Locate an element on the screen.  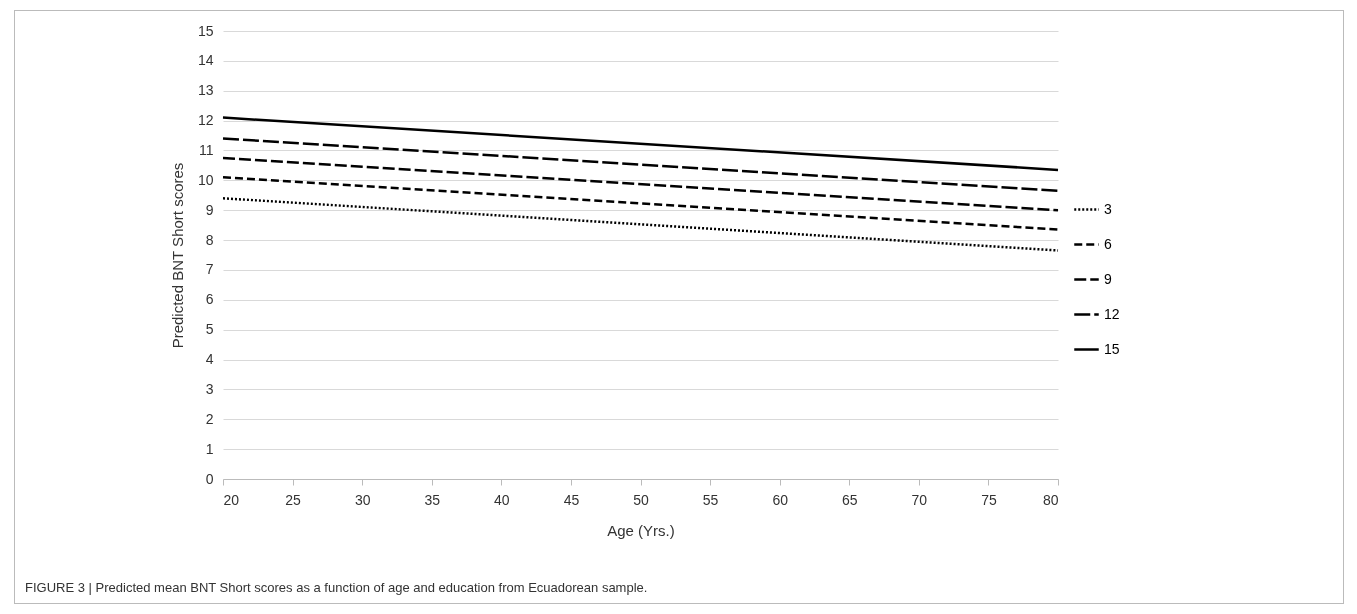
x-tick-label: 25 is located at coordinates (293, 499).